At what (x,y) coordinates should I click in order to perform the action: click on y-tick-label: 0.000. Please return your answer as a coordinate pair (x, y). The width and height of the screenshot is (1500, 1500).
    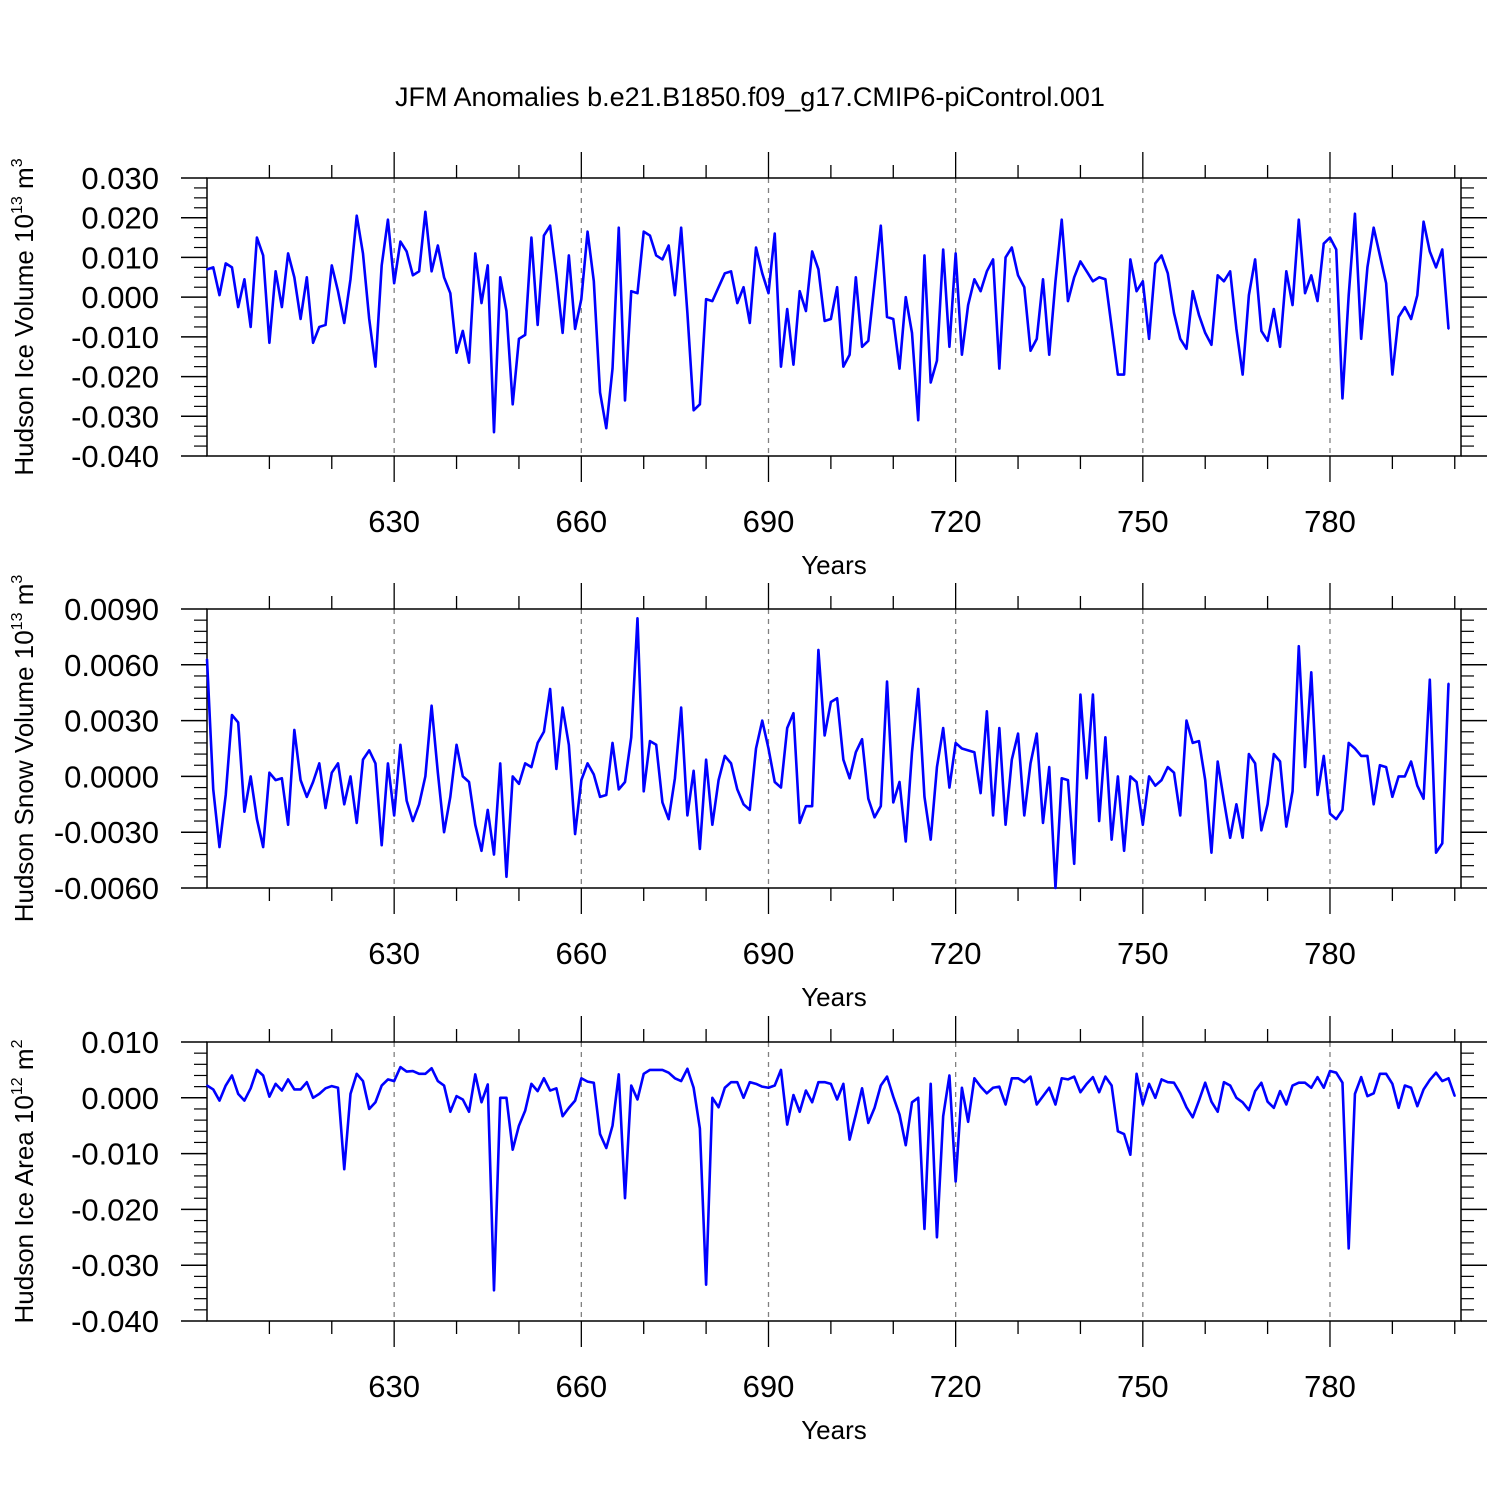
    Looking at the image, I should click on (120, 297).